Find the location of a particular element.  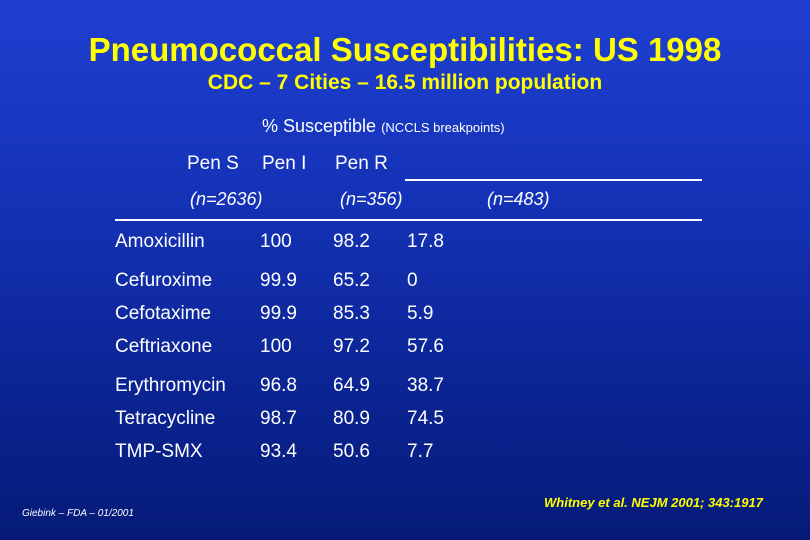

header-rule-top is located at coordinates (553, 180).